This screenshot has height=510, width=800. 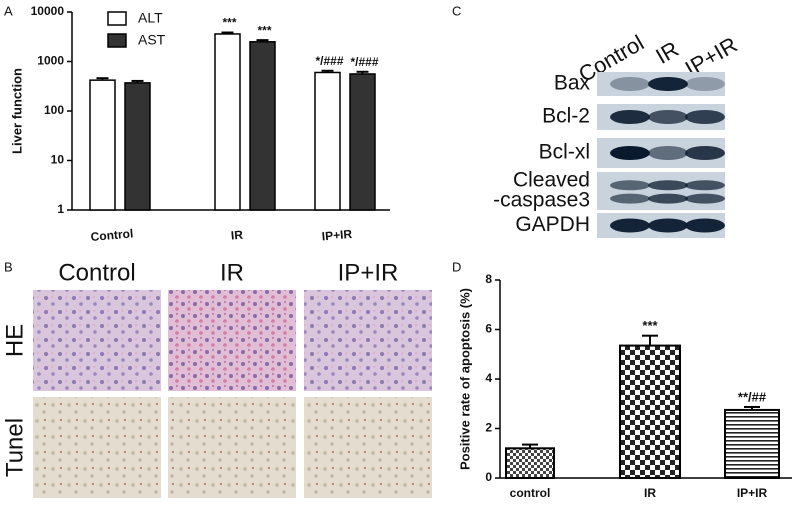 I want to click on y-tick-label: 10, so click(x=58, y=160).